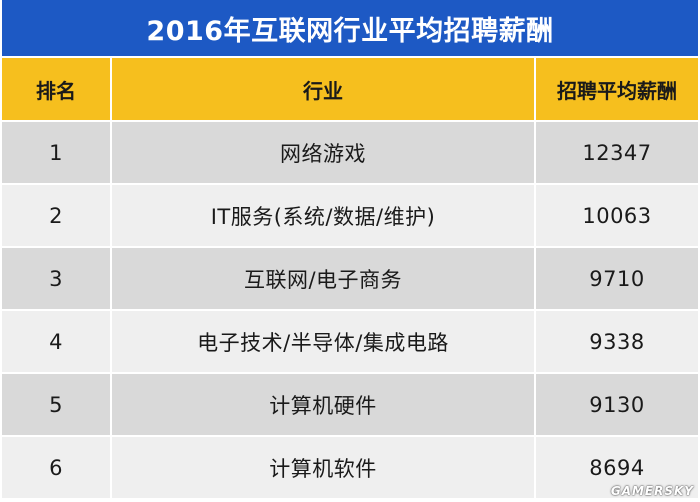  I want to click on table-row: 6 计算机软件 8694, so click(350, 468).